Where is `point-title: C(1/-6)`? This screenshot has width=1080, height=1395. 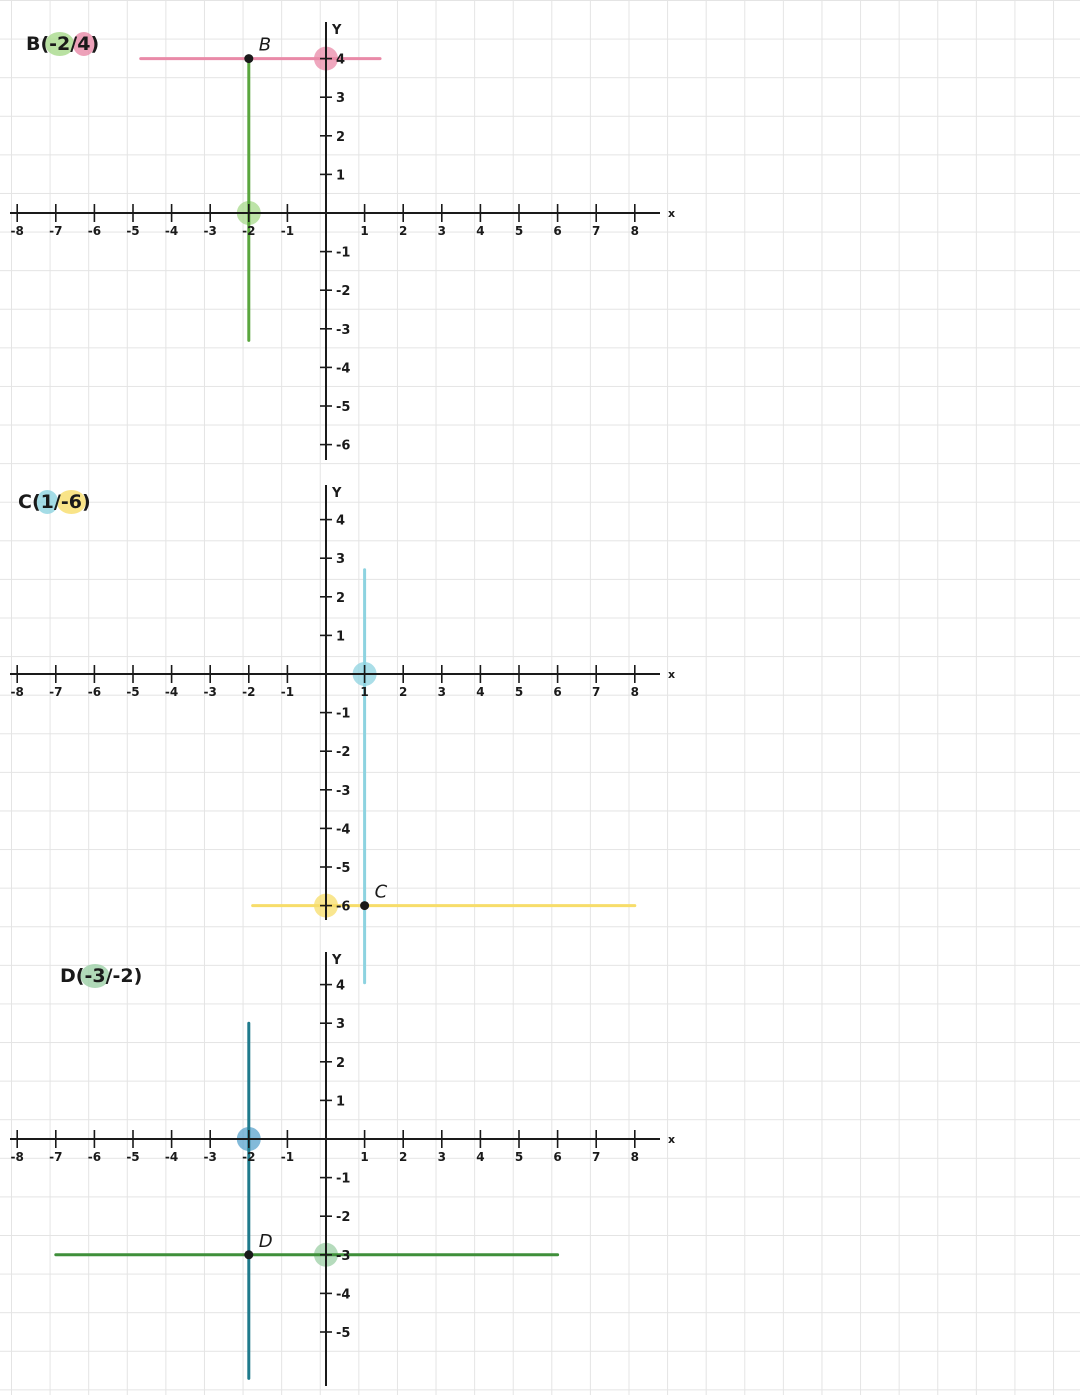
point-title: C(1/-6) is located at coordinates (54, 502).